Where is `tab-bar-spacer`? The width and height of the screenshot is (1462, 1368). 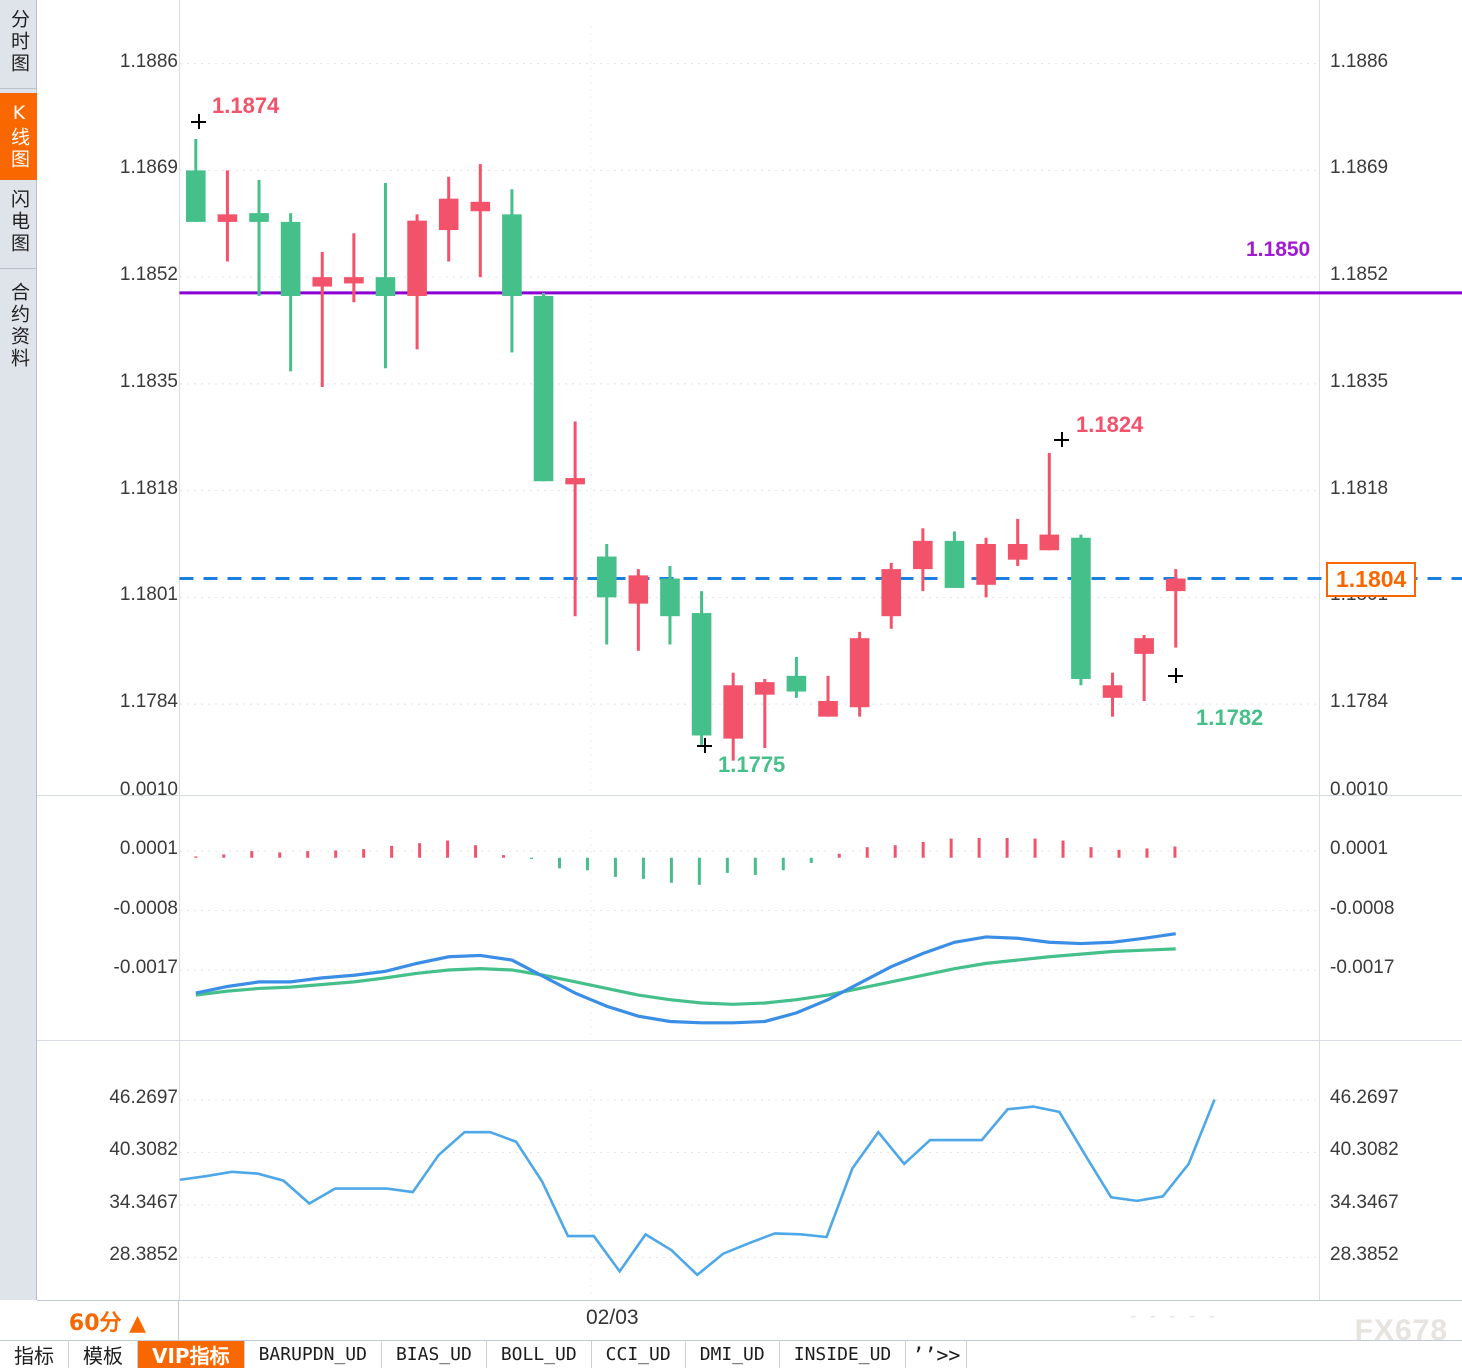
tab-bar-spacer is located at coordinates (1214, 1354).